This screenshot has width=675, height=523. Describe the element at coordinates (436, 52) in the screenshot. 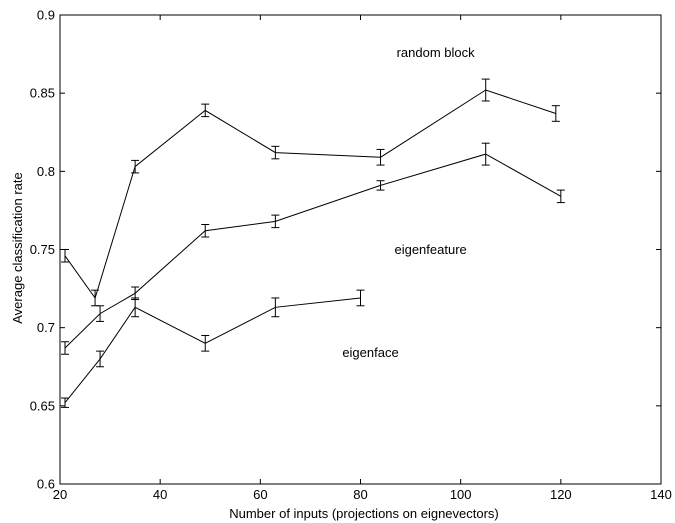

I see `annotation-label: random block` at that location.